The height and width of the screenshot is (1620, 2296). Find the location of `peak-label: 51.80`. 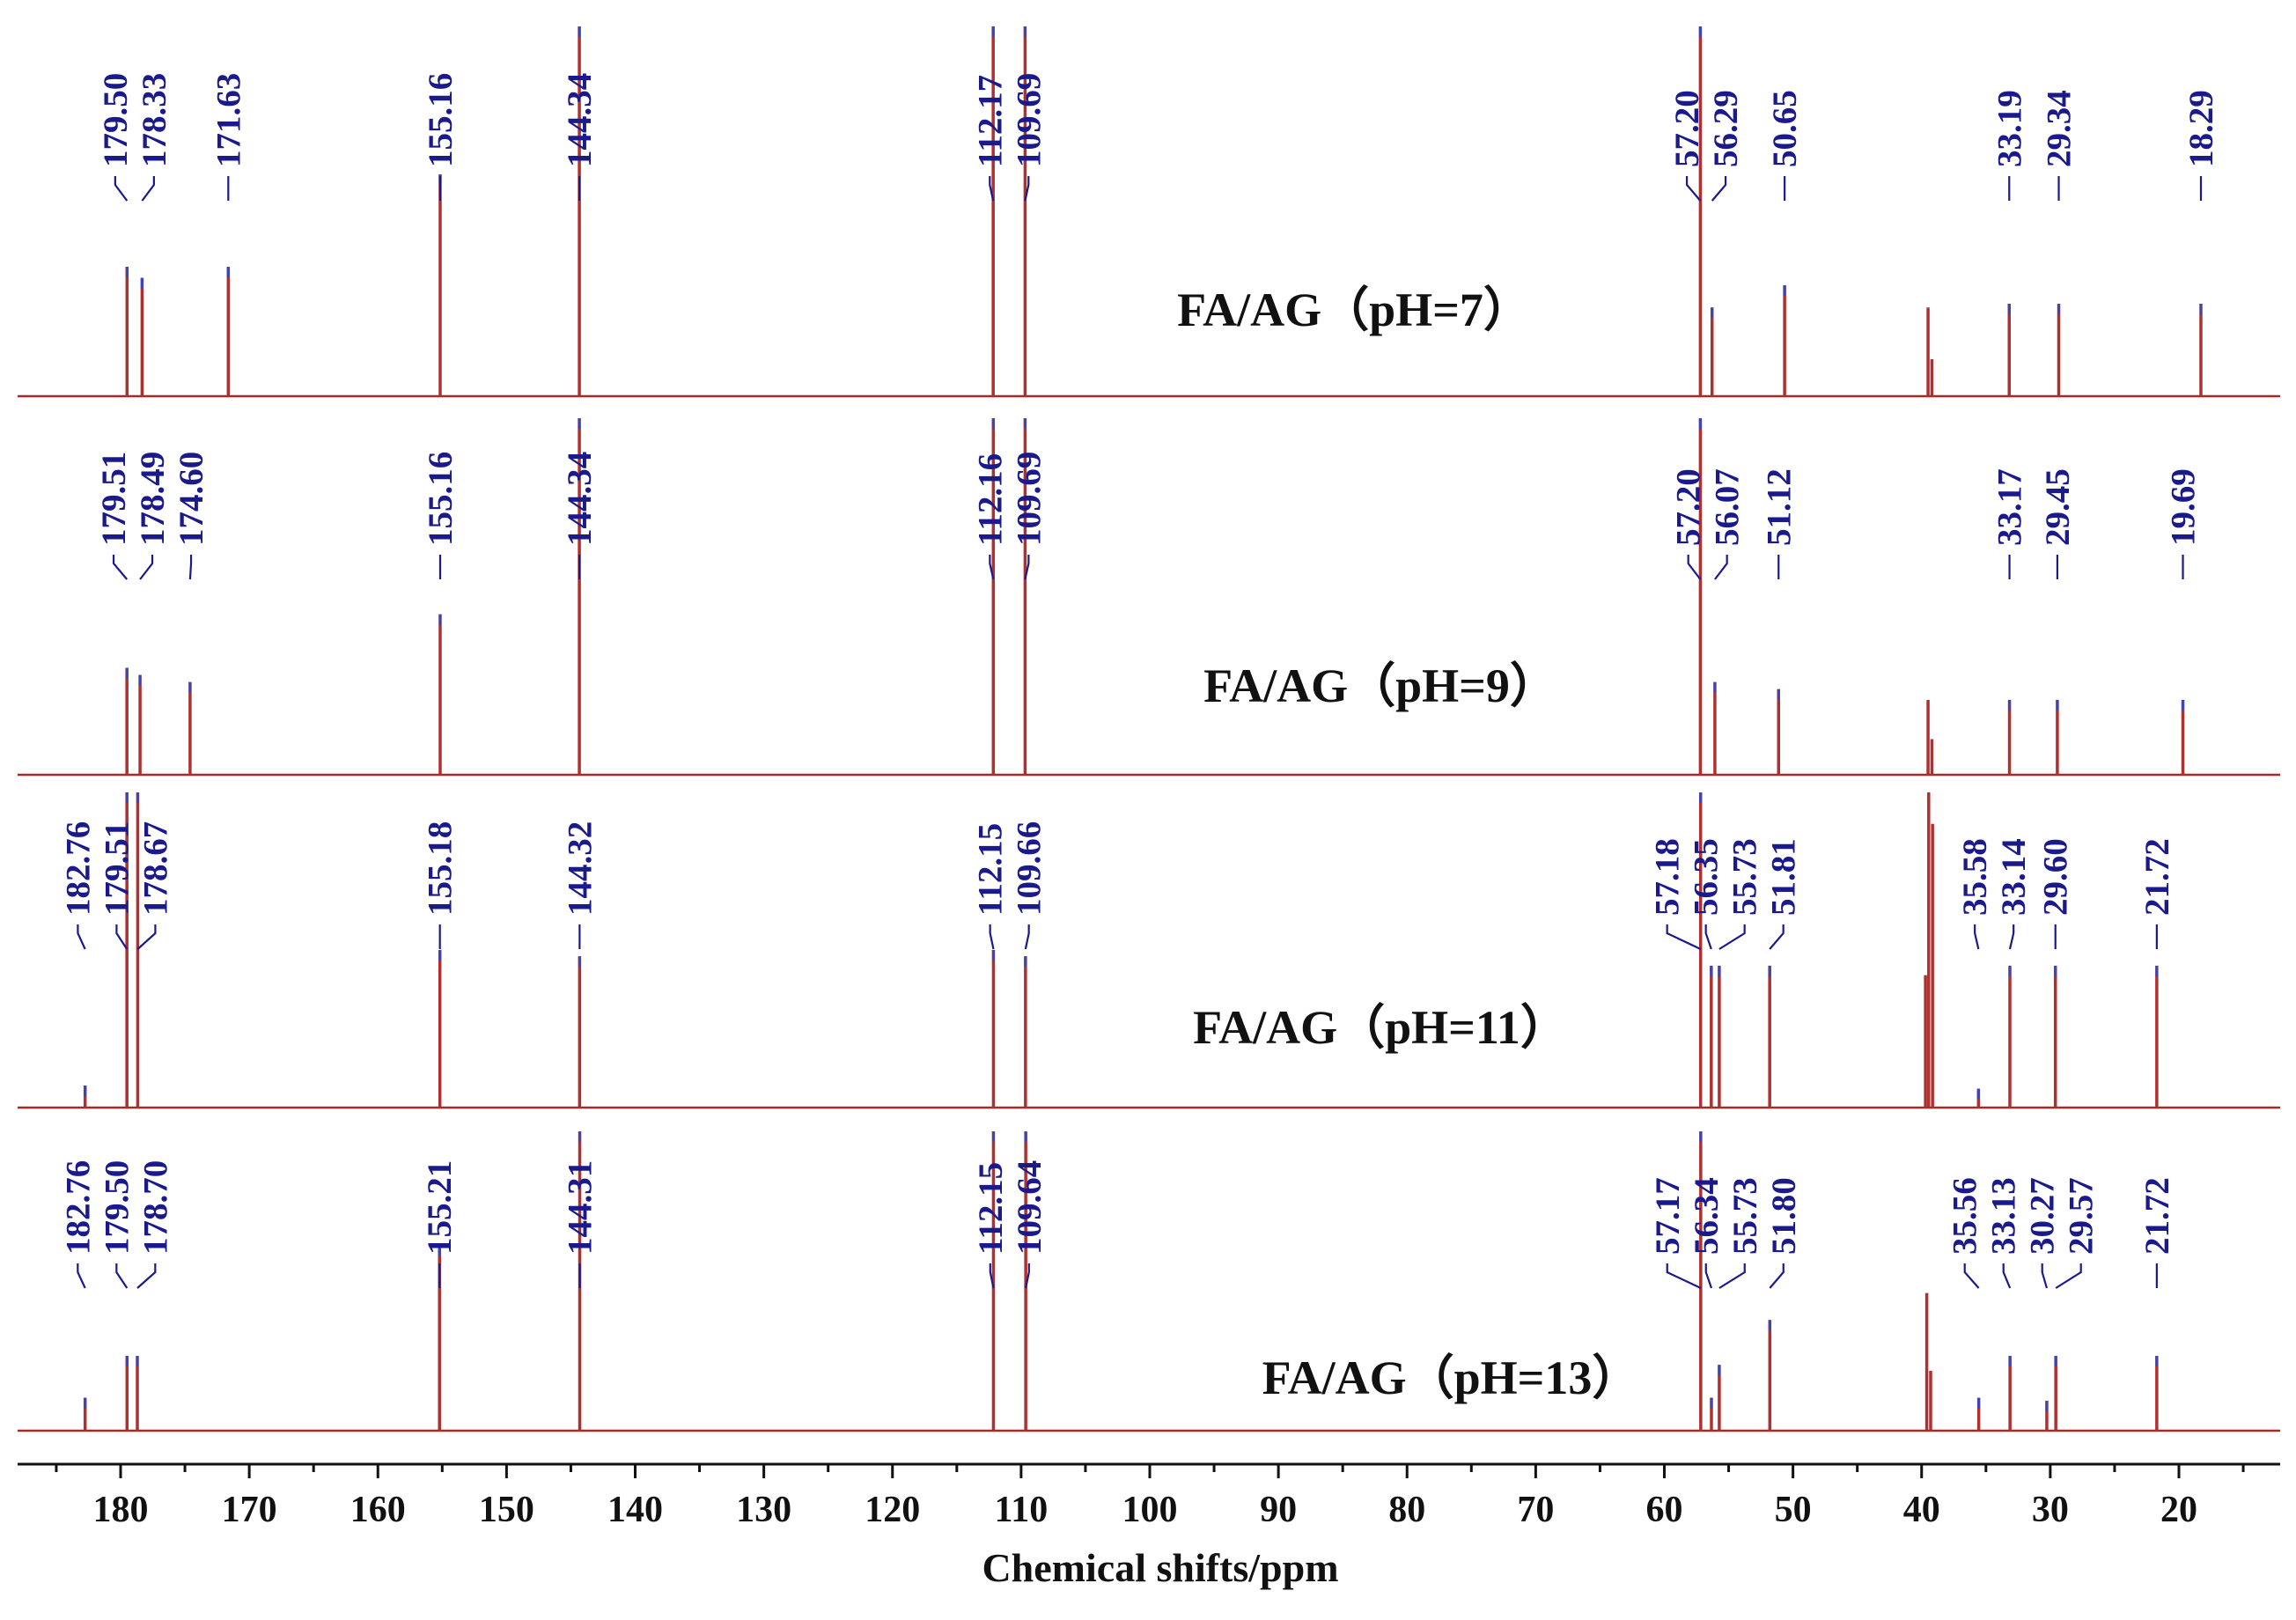

peak-label: 51.80 is located at coordinates (1784, 1216).